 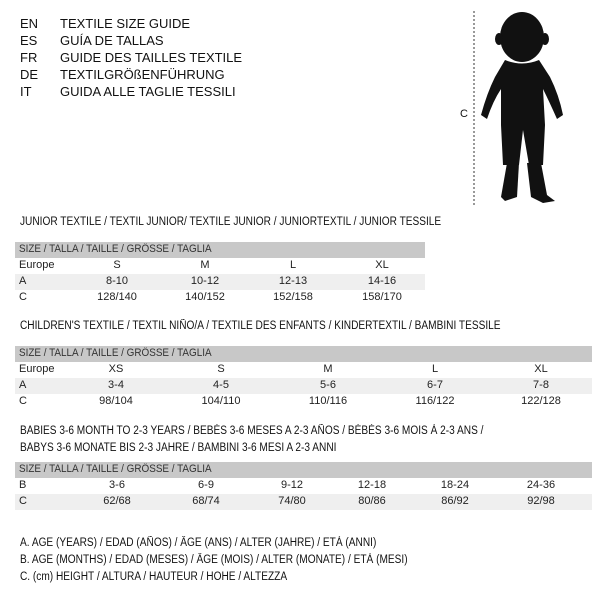 What do you see at coordinates (372, 501) in the screenshot?
I see `table-cell: 80/86` at bounding box center [372, 501].